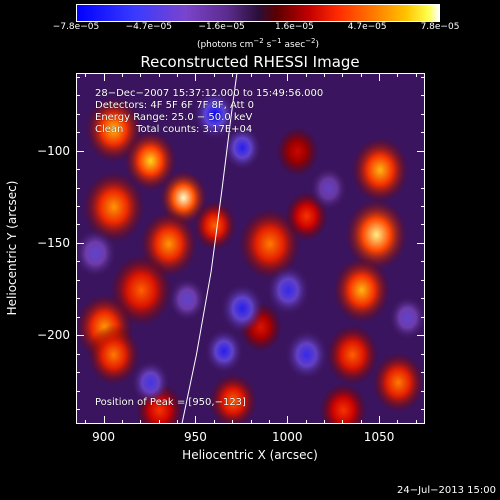  Describe the element at coordinates (53, 150) in the screenshot. I see `y-tick-label: −100` at that location.